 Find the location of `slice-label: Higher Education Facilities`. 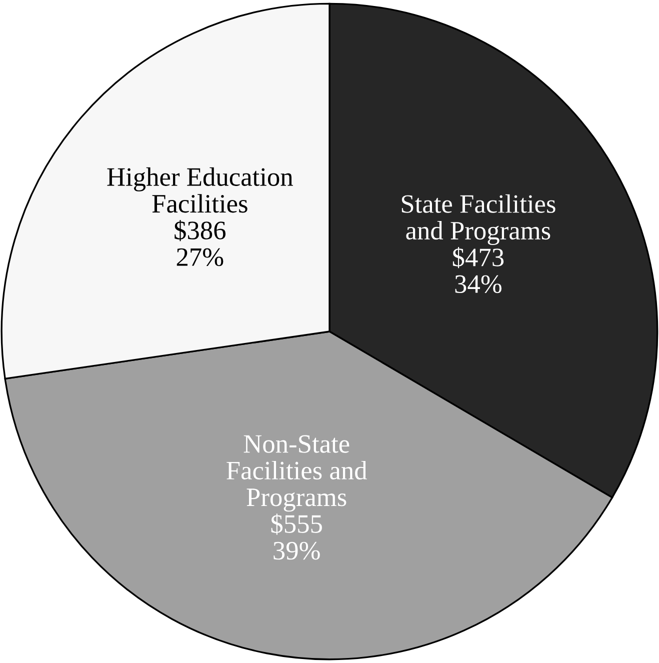

slice-label: Higher Education Facilities is located at coordinates (200, 190).